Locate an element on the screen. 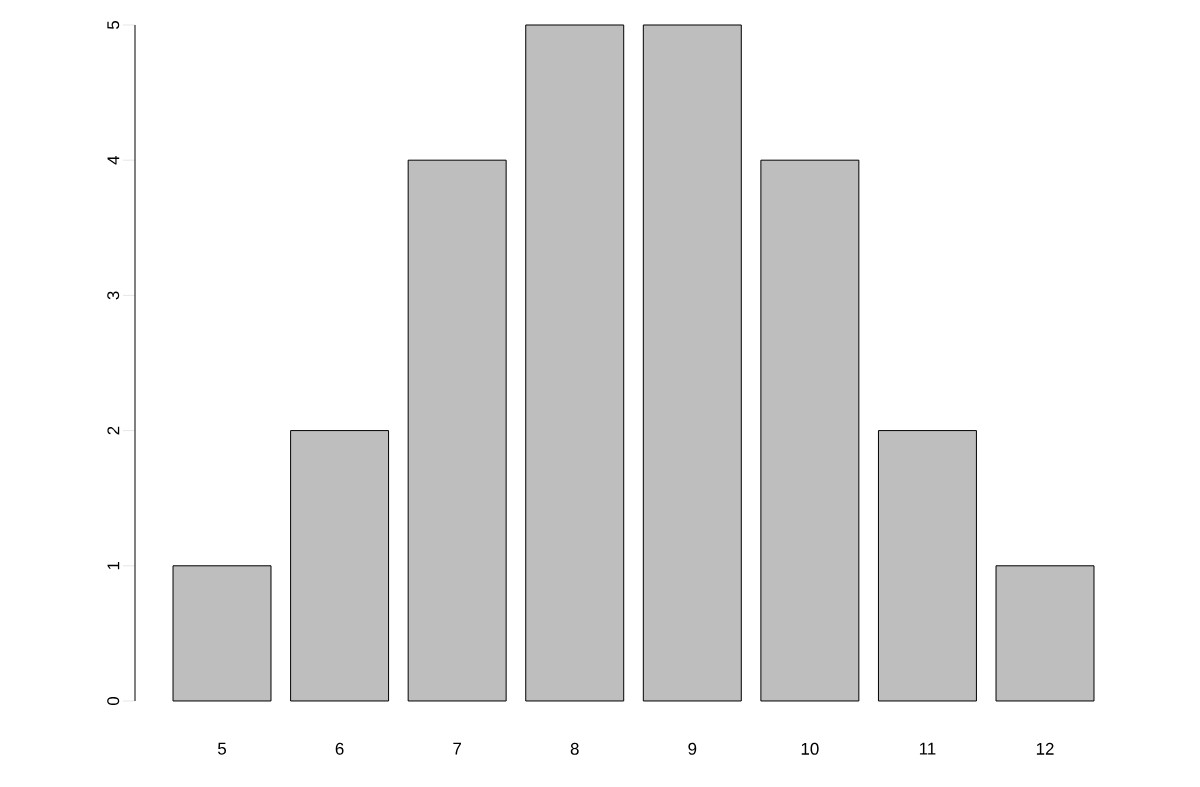  y-tick-label: 3 is located at coordinates (113, 295).